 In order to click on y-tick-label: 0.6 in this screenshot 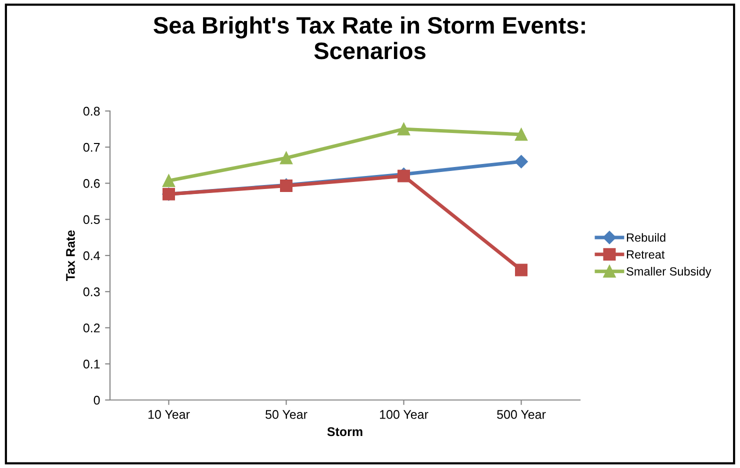, I will do `click(91, 183)`.